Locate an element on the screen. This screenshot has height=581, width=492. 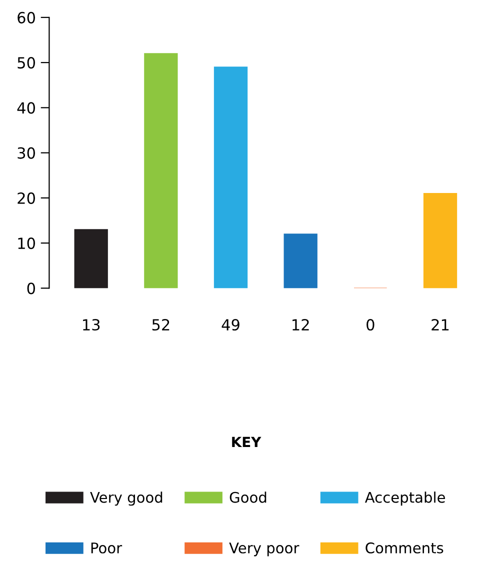
y-tick-label: 0 is located at coordinates (31, 288).